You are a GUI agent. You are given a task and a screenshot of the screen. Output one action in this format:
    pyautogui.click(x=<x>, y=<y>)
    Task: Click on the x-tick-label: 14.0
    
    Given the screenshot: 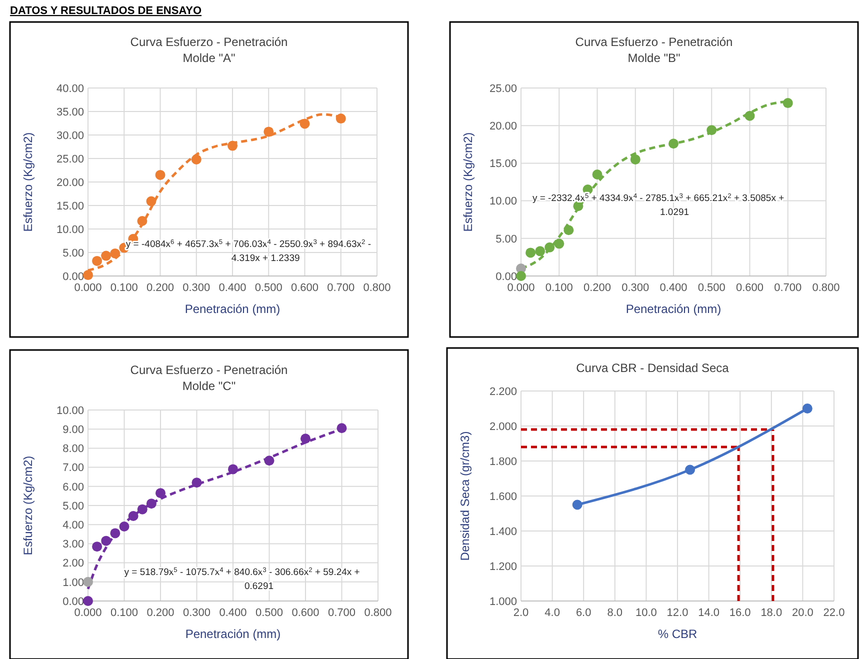 What is the action you would take?
    pyautogui.click(x=709, y=613)
    